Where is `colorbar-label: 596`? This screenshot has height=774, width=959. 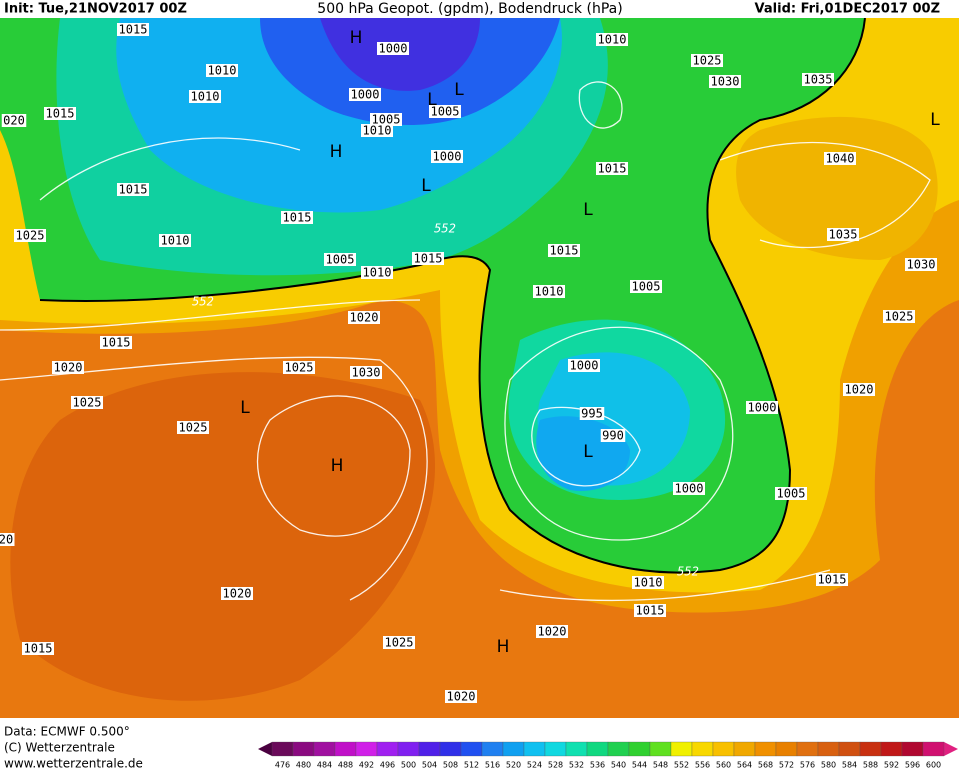
colorbar-label: 596 is located at coordinates (912, 765).